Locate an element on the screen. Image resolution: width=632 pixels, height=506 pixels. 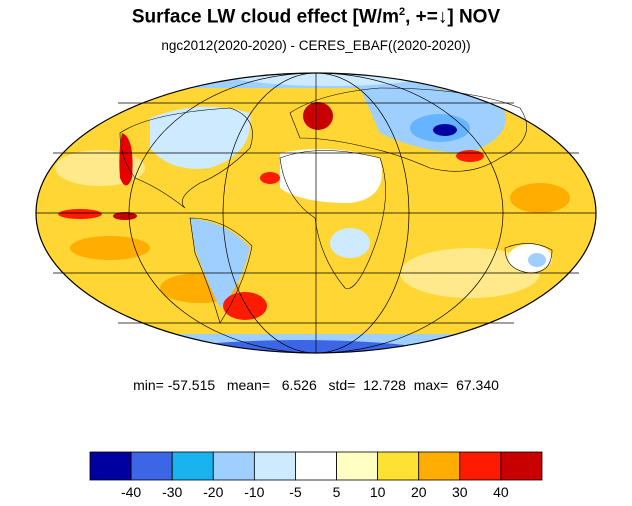
colorbar-tick-label: -30 is located at coordinates (172, 492).